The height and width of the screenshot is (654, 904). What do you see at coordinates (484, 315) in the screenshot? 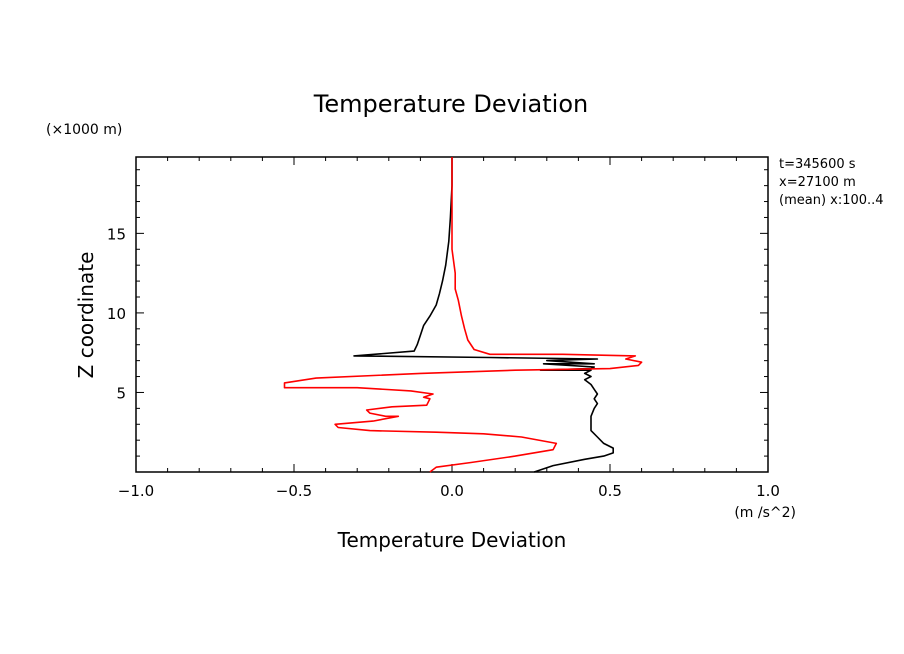
I see `series-line-black` at bounding box center [484, 315].